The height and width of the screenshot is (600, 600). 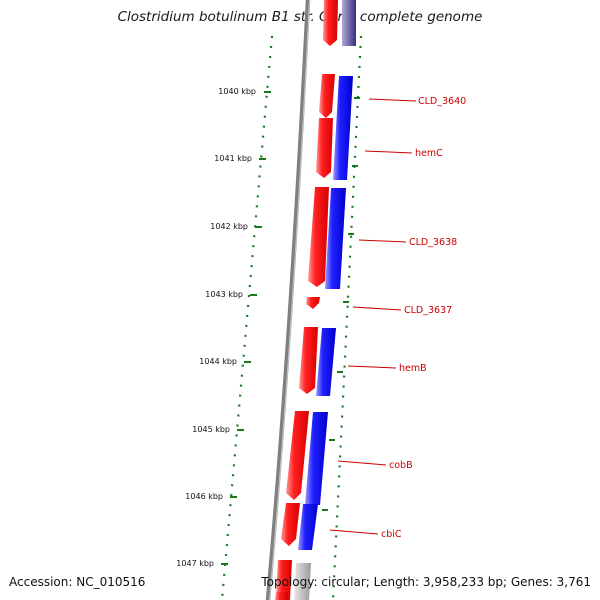 What do you see at coordinates (433, 242) in the screenshot?
I see `gene-label-cld3638: CLD_3638` at bounding box center [433, 242].